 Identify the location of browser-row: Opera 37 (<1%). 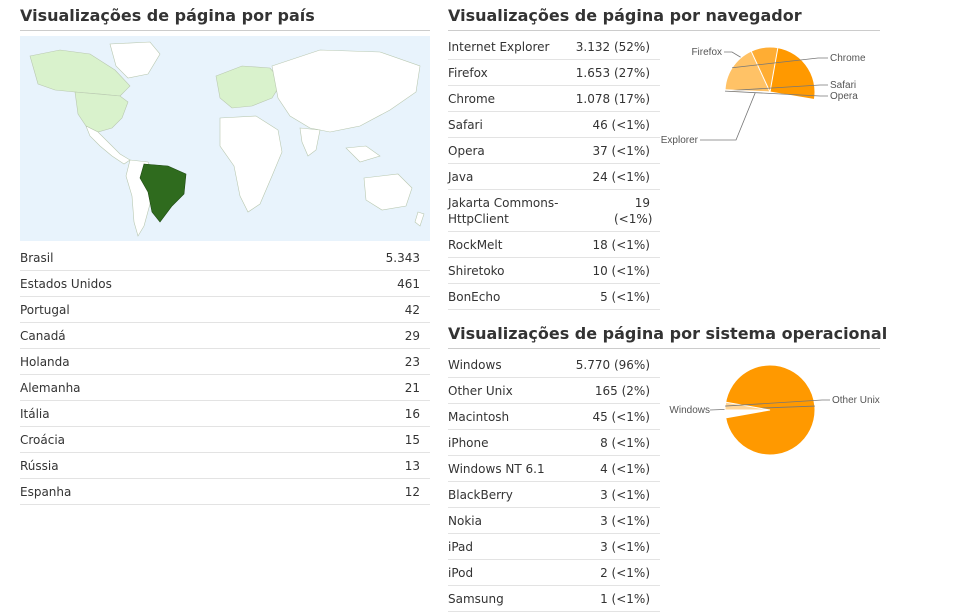
(554, 151).